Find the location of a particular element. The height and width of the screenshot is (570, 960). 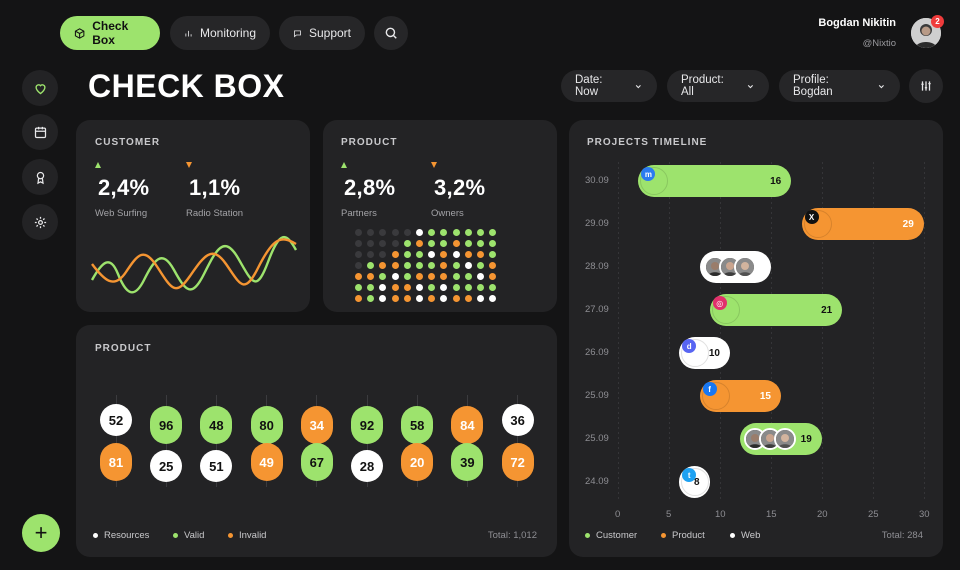

tab-check-box: Check Box is located at coordinates (110, 33).